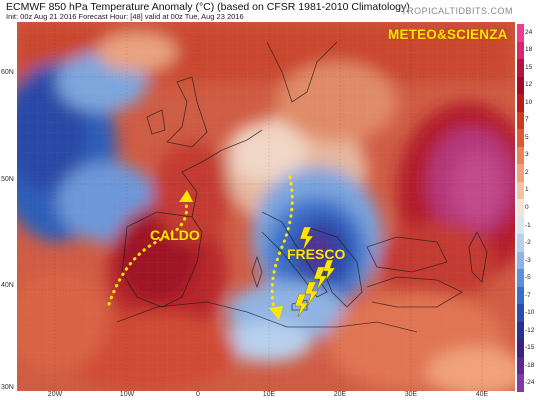 This screenshot has height=400, width=541. What do you see at coordinates (528, 243) in the screenshot?
I see `colorbar-tick-label: -2` at bounding box center [528, 243].